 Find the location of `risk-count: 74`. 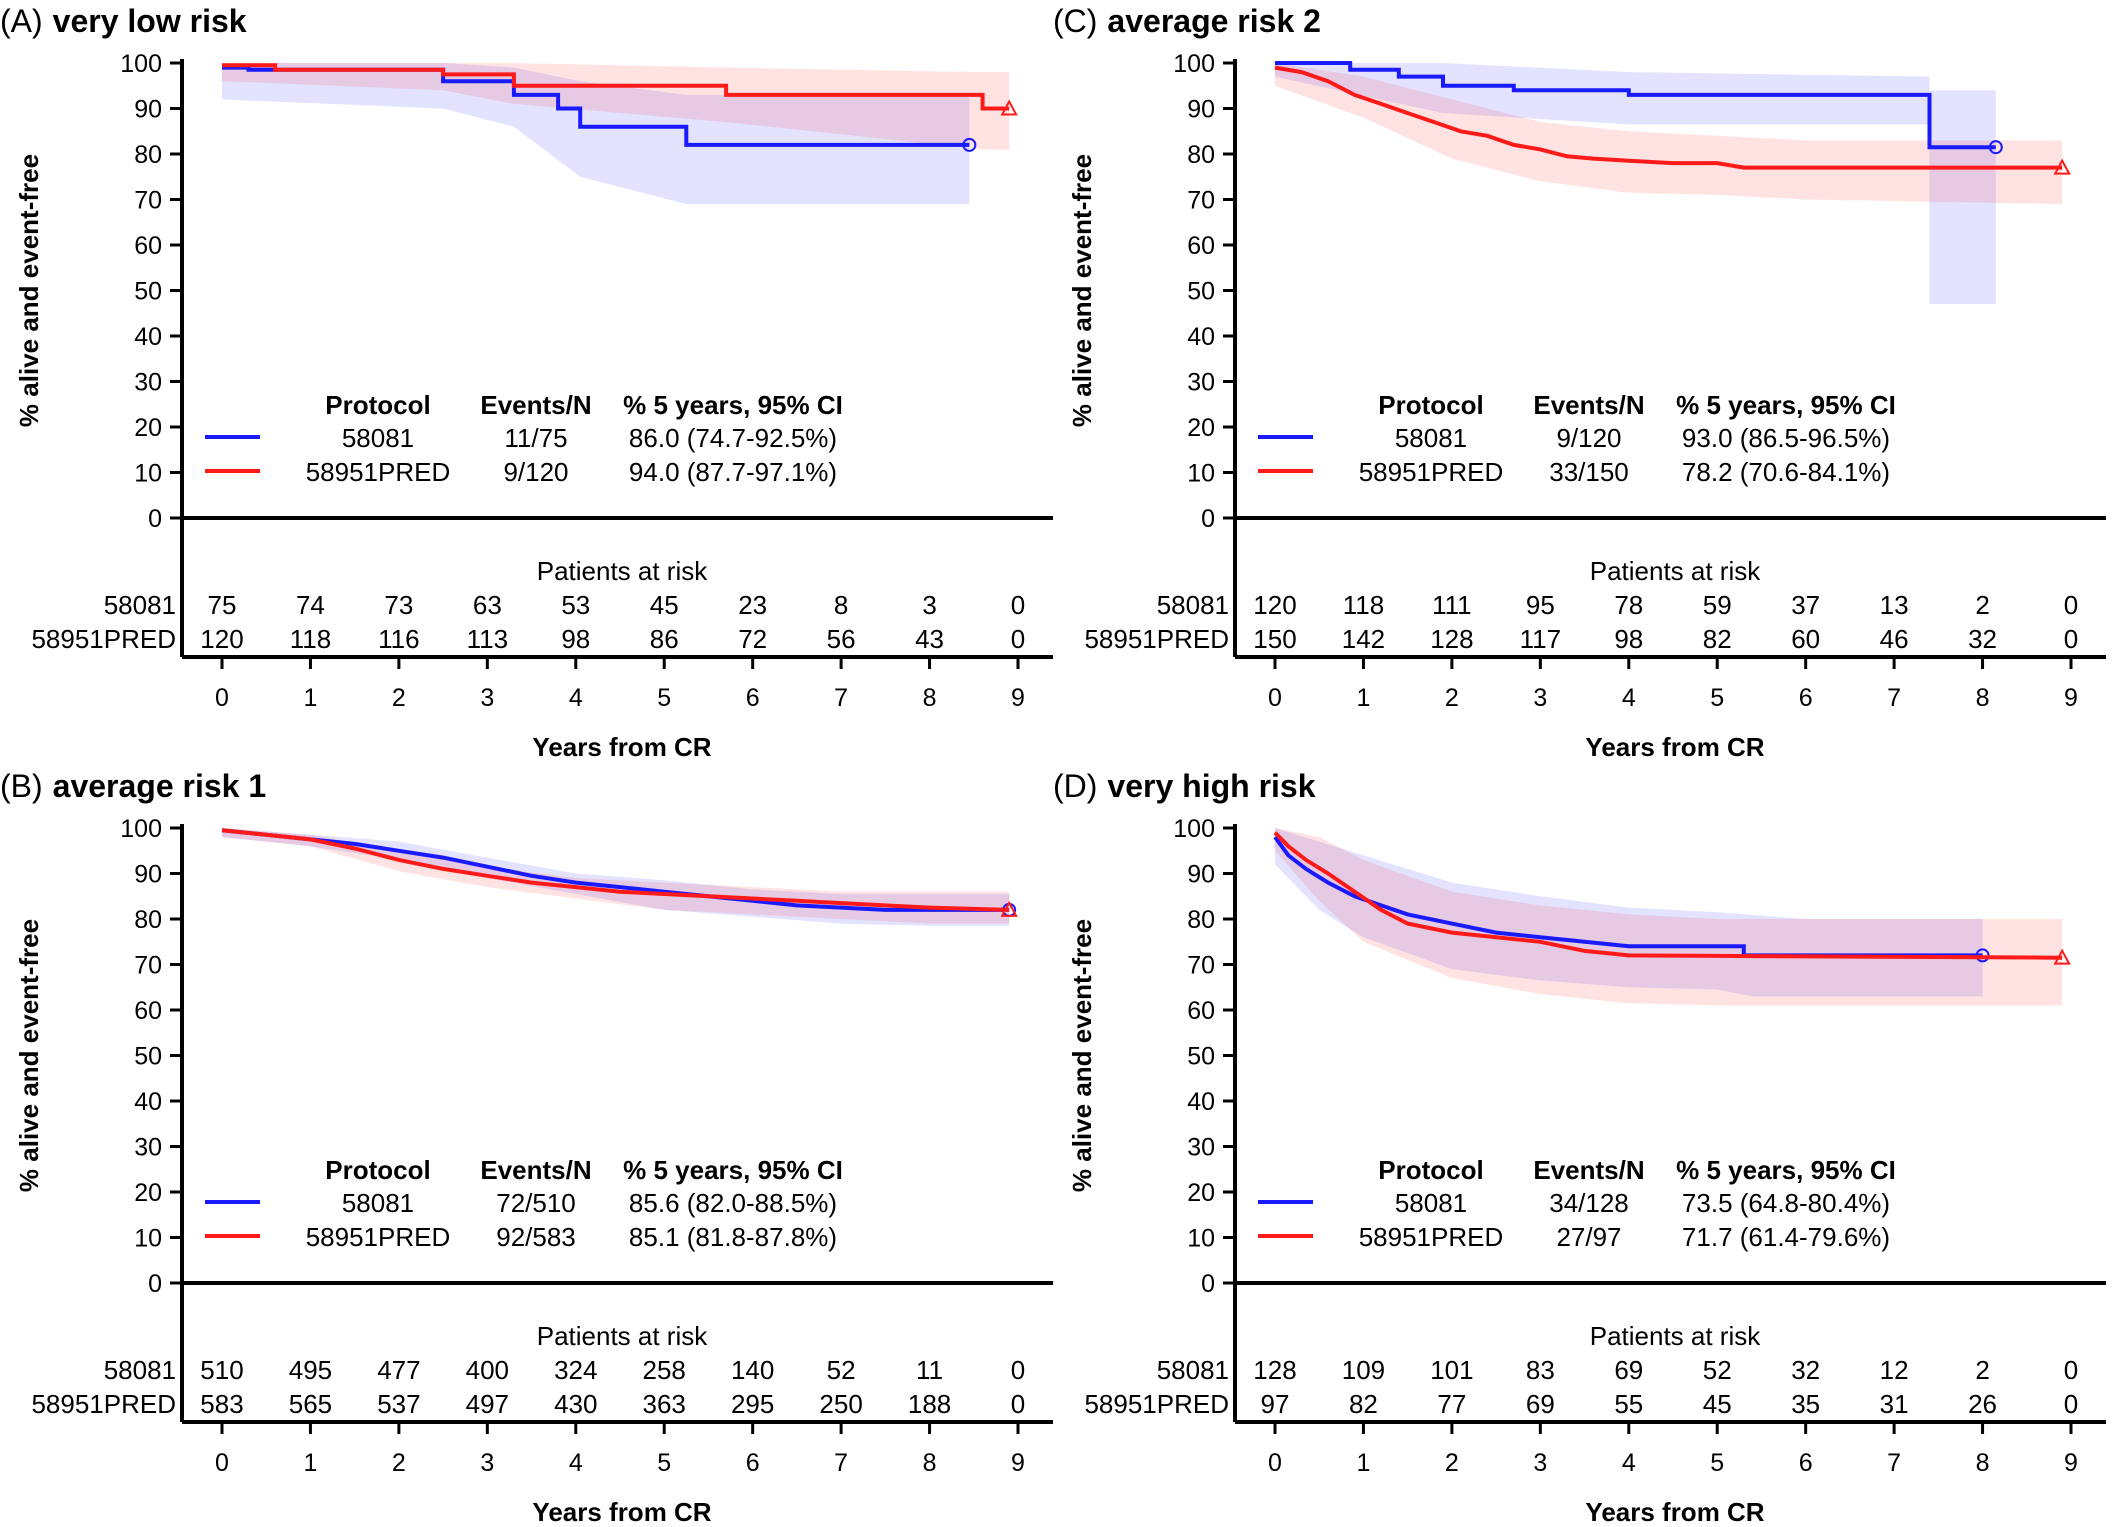

risk-count: 74 is located at coordinates (310, 605).